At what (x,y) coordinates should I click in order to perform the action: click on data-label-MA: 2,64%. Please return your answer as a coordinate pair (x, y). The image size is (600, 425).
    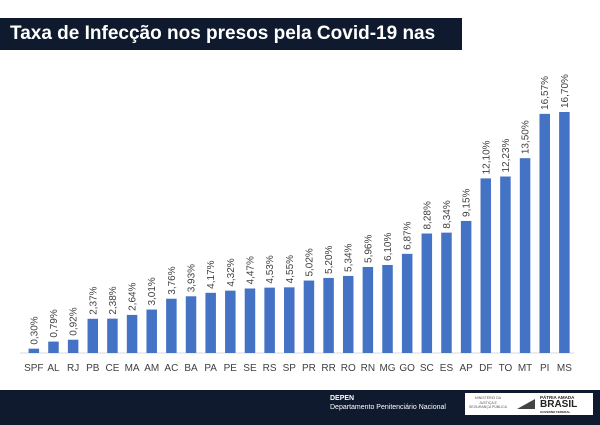
    Looking at the image, I should click on (133, 296).